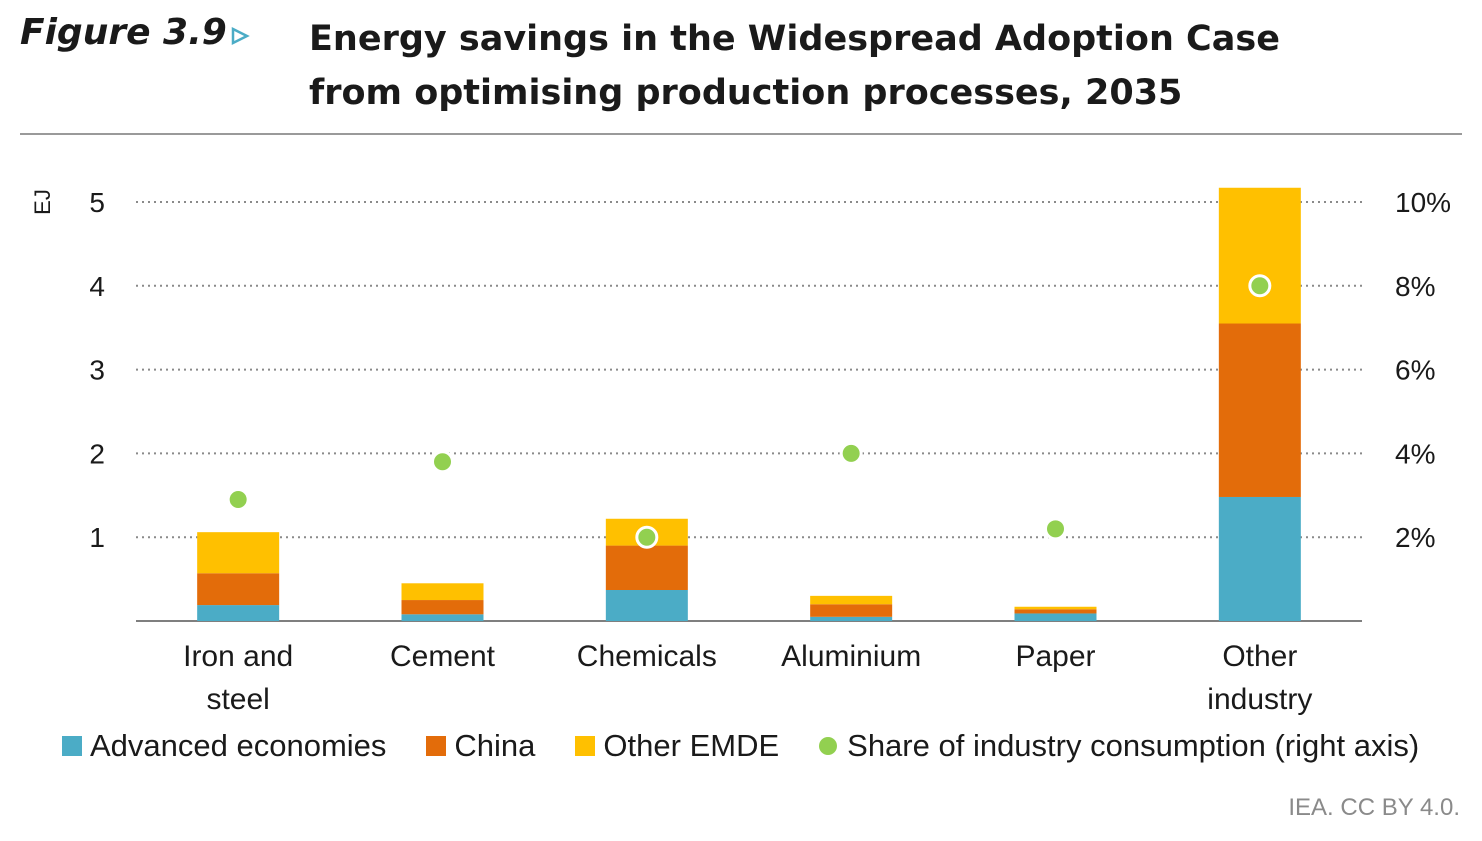 This screenshot has width=1482, height=841. I want to click on x-tick-label: industry, so click(1259, 699).